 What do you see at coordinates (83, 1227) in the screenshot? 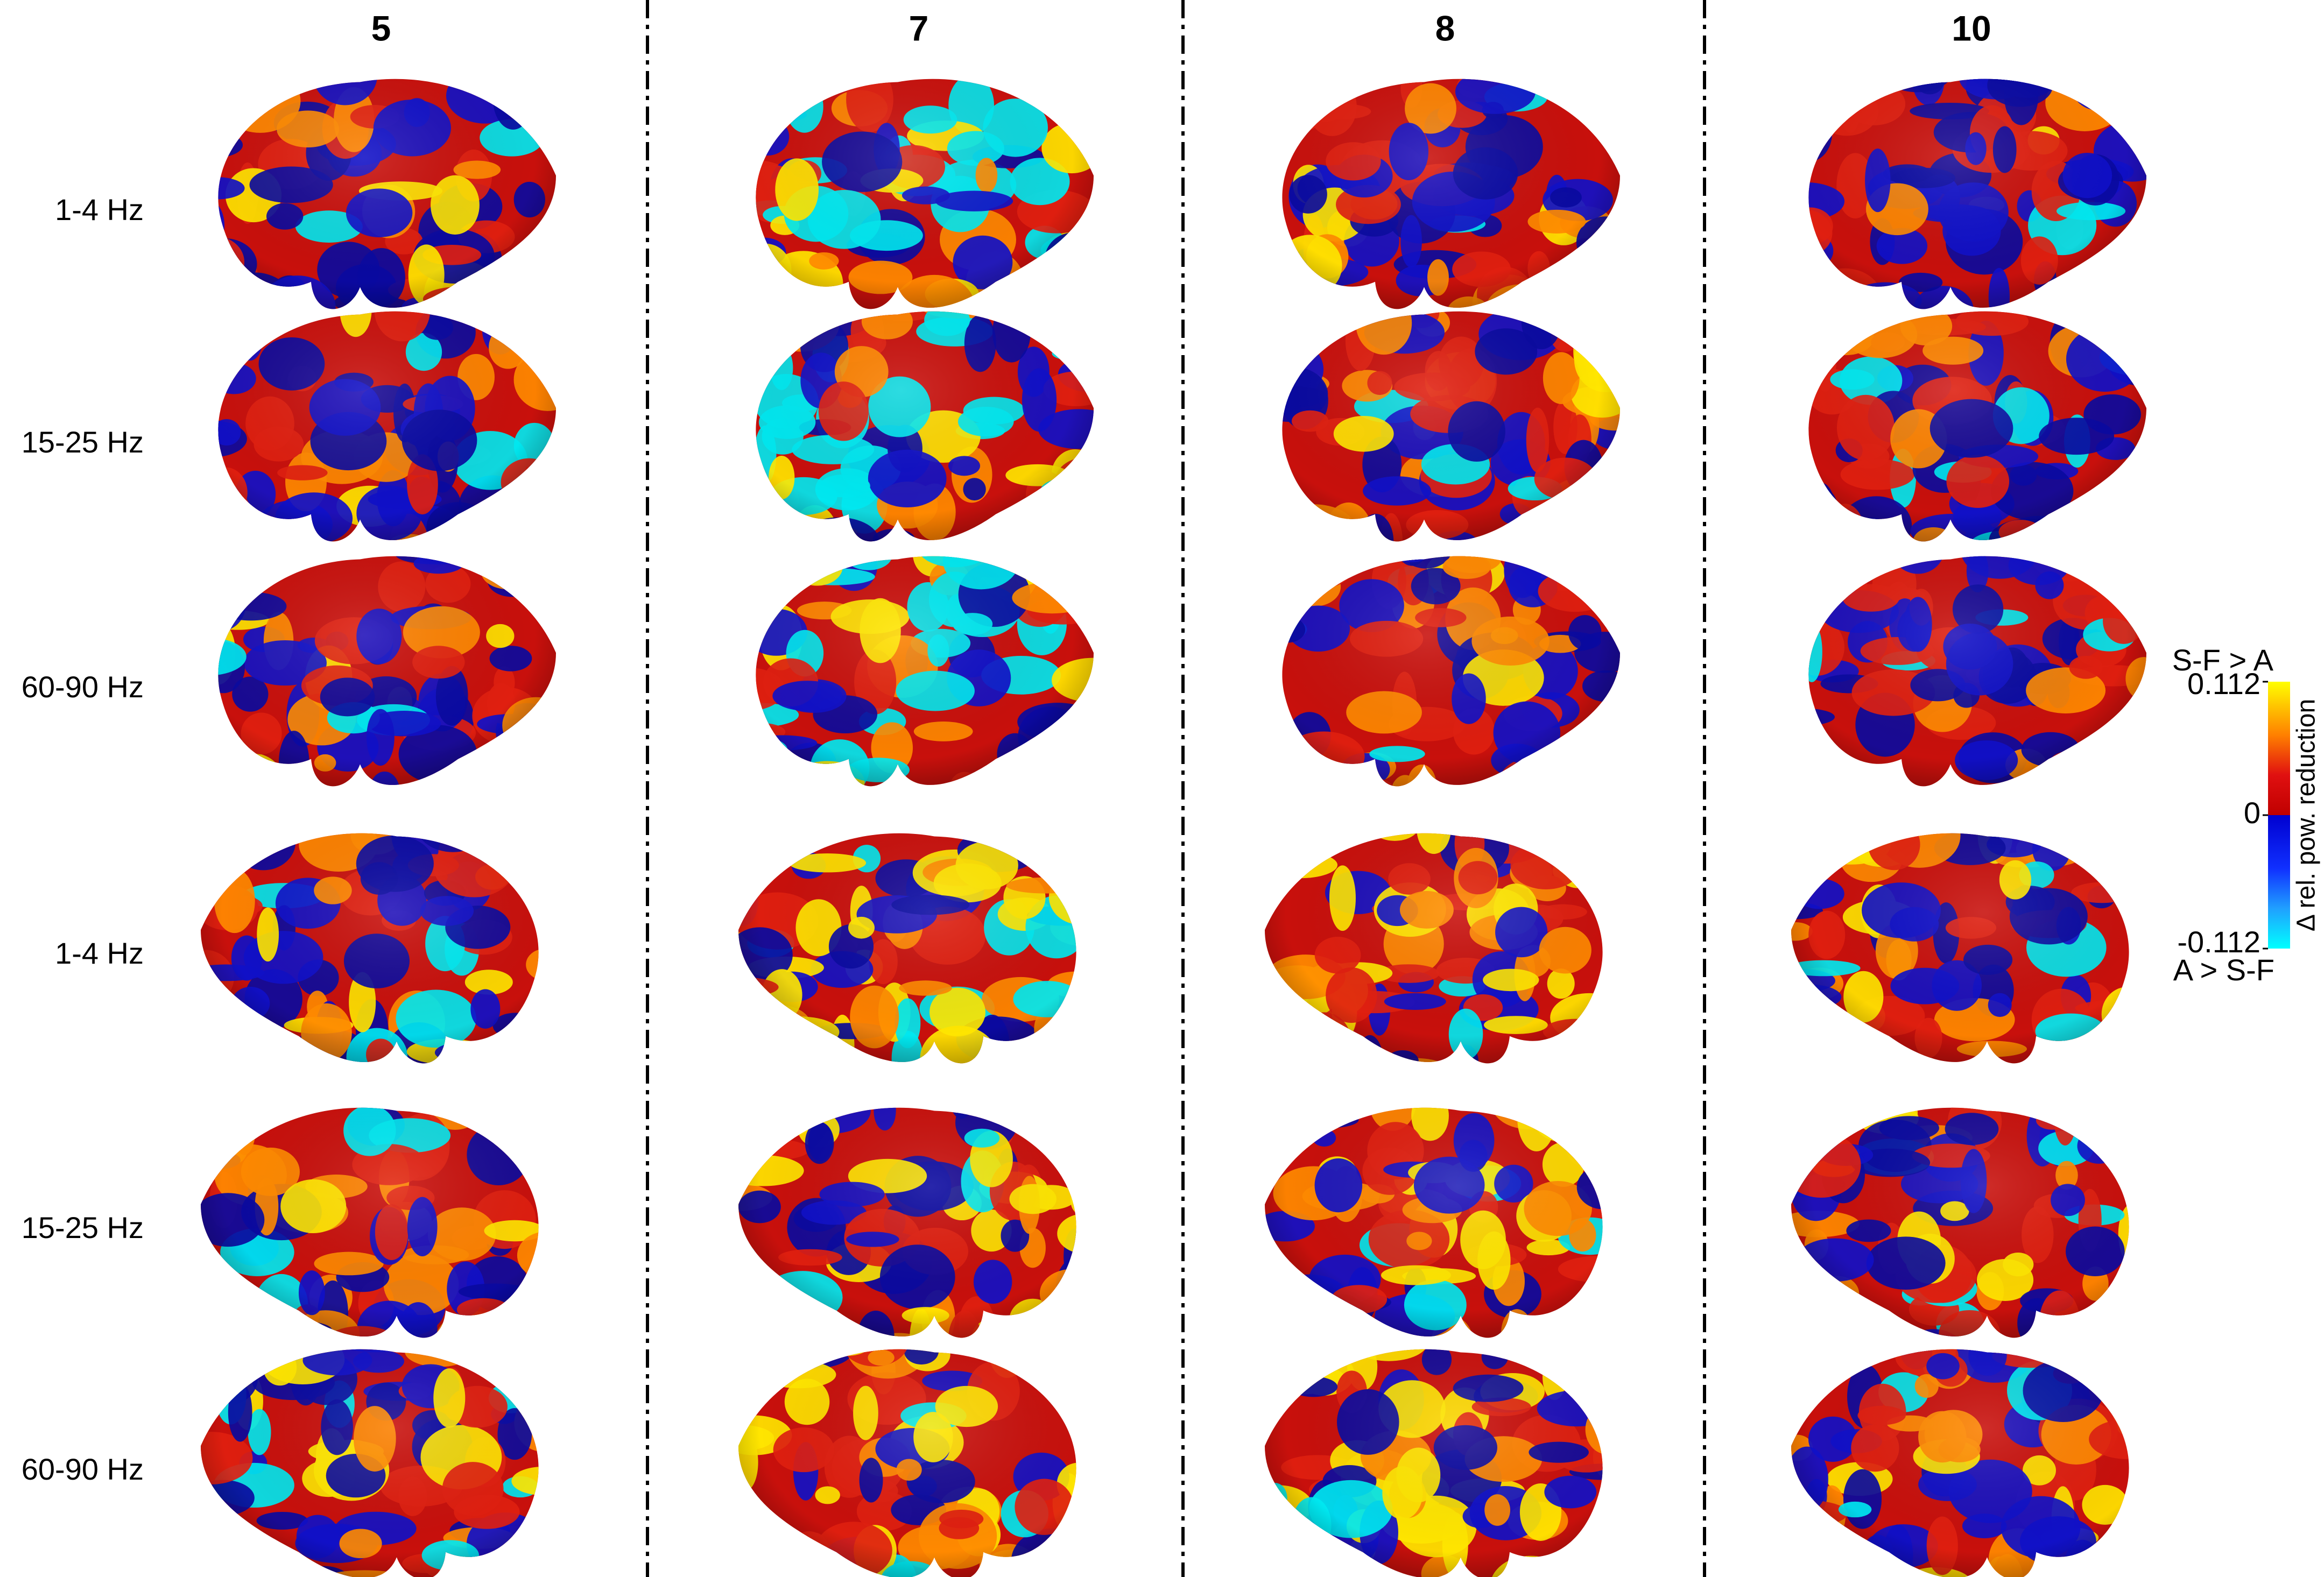
I see `row-label: 15-25 Hz` at bounding box center [83, 1227].